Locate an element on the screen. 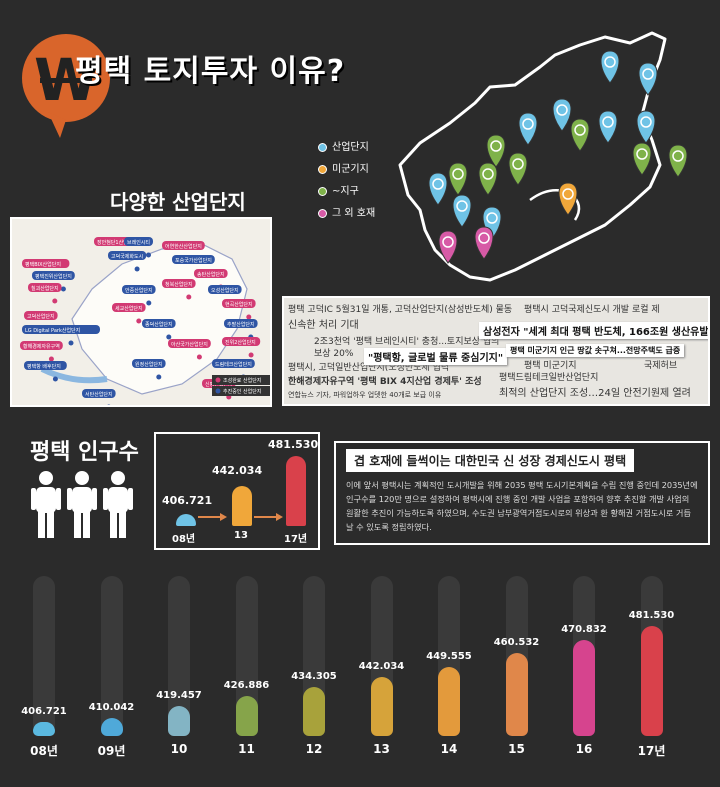 The height and width of the screenshot is (787, 720). industrial-tag: 포승국가산업단지 is located at coordinates (193, 259).